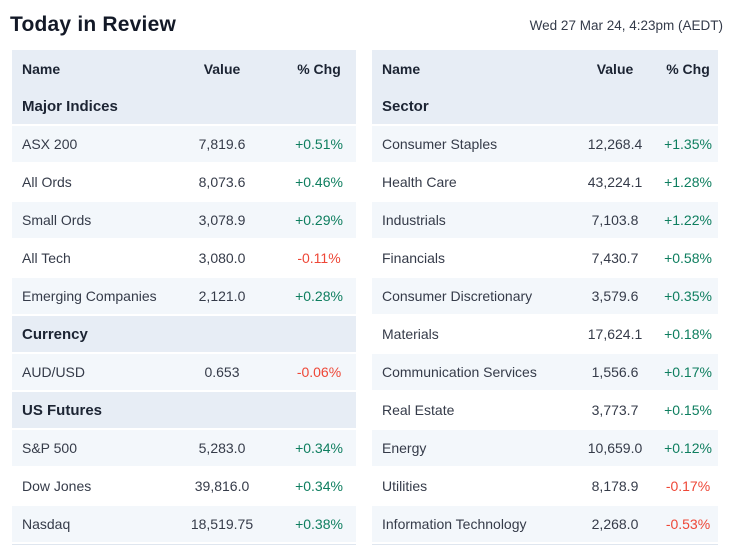 Image resolution: width=734 pixels, height=559 pixels. What do you see at coordinates (222, 372) in the screenshot?
I see `row-value: 0.653` at bounding box center [222, 372].